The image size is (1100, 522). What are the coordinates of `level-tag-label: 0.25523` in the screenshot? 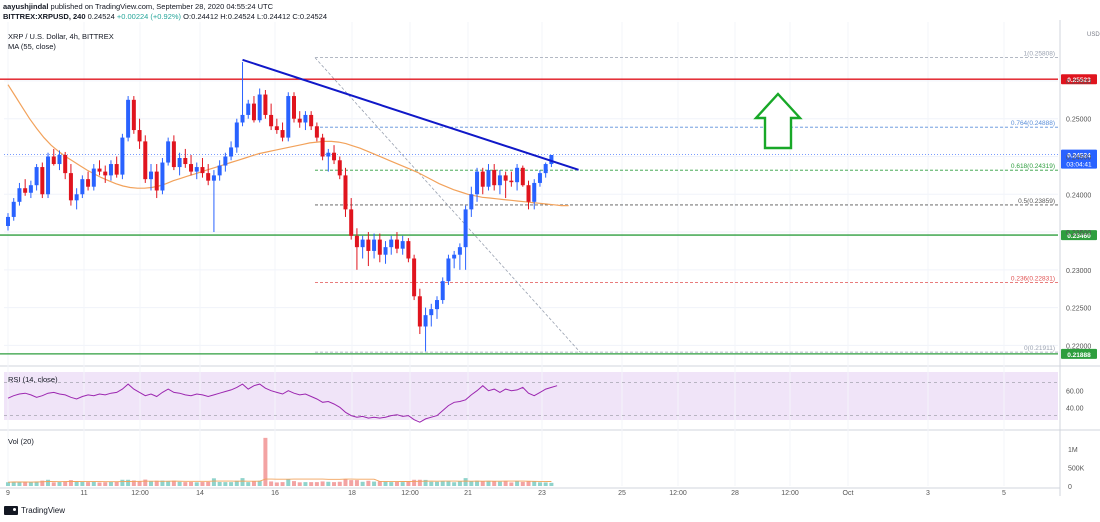 It's located at (1079, 80).